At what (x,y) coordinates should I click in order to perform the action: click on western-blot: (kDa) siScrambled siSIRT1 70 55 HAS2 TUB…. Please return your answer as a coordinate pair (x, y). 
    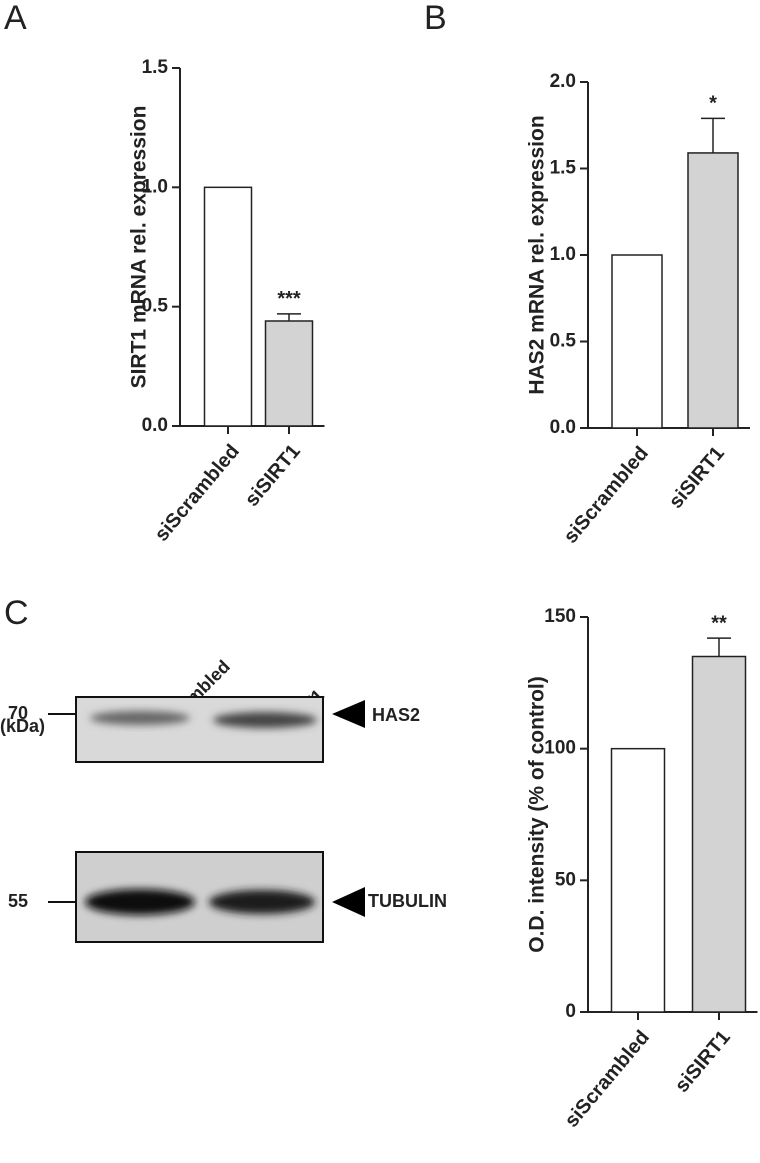
    Looking at the image, I should click on (223, 799).